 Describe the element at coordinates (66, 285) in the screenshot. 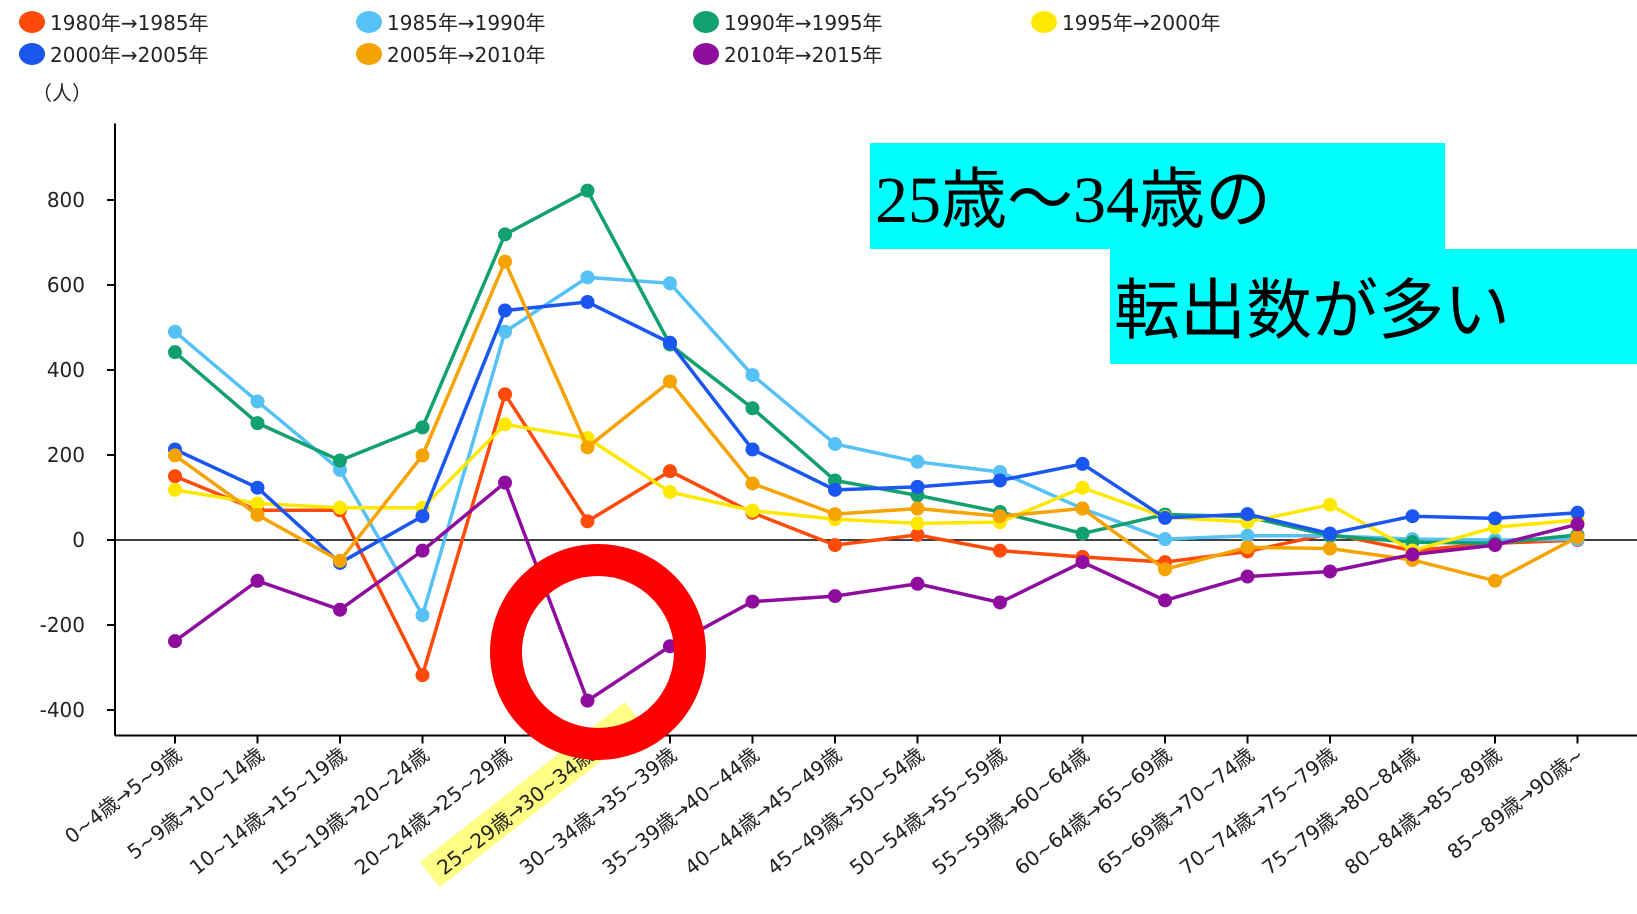

I see `y-tick-label: 600` at that location.